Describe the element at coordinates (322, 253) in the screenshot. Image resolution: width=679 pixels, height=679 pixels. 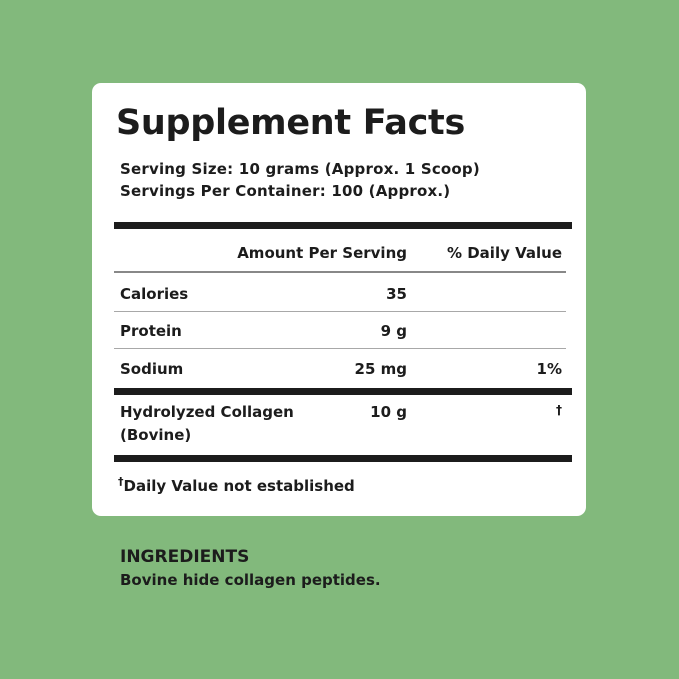
I see `header-amount: Amount Per Serving` at that location.